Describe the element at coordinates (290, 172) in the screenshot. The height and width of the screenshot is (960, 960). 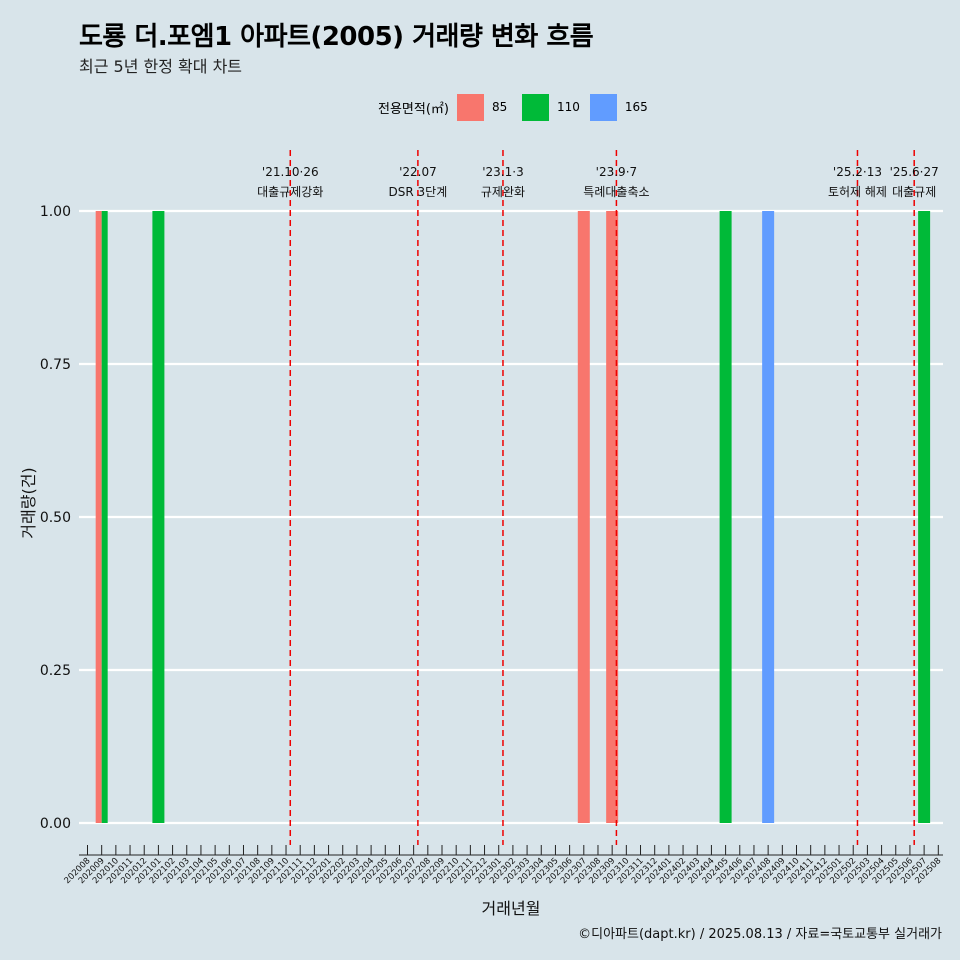
I see `event-date-label: '21.10·26` at that location.